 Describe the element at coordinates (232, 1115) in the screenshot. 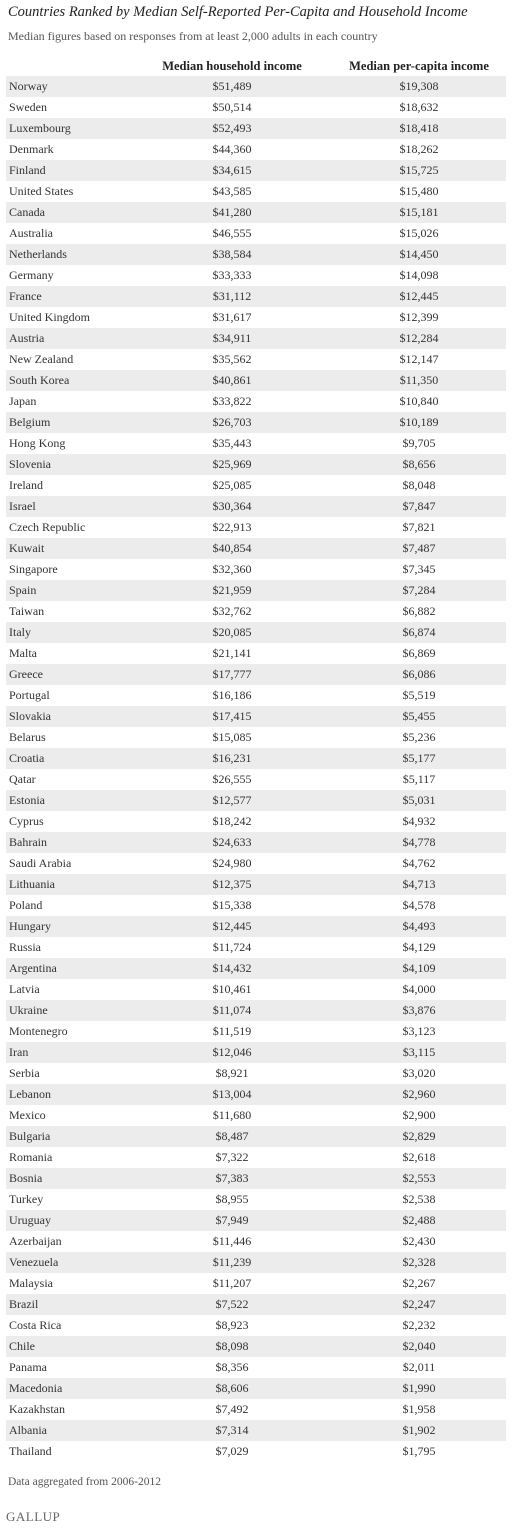

I see `income-cell: $11,680` at that location.